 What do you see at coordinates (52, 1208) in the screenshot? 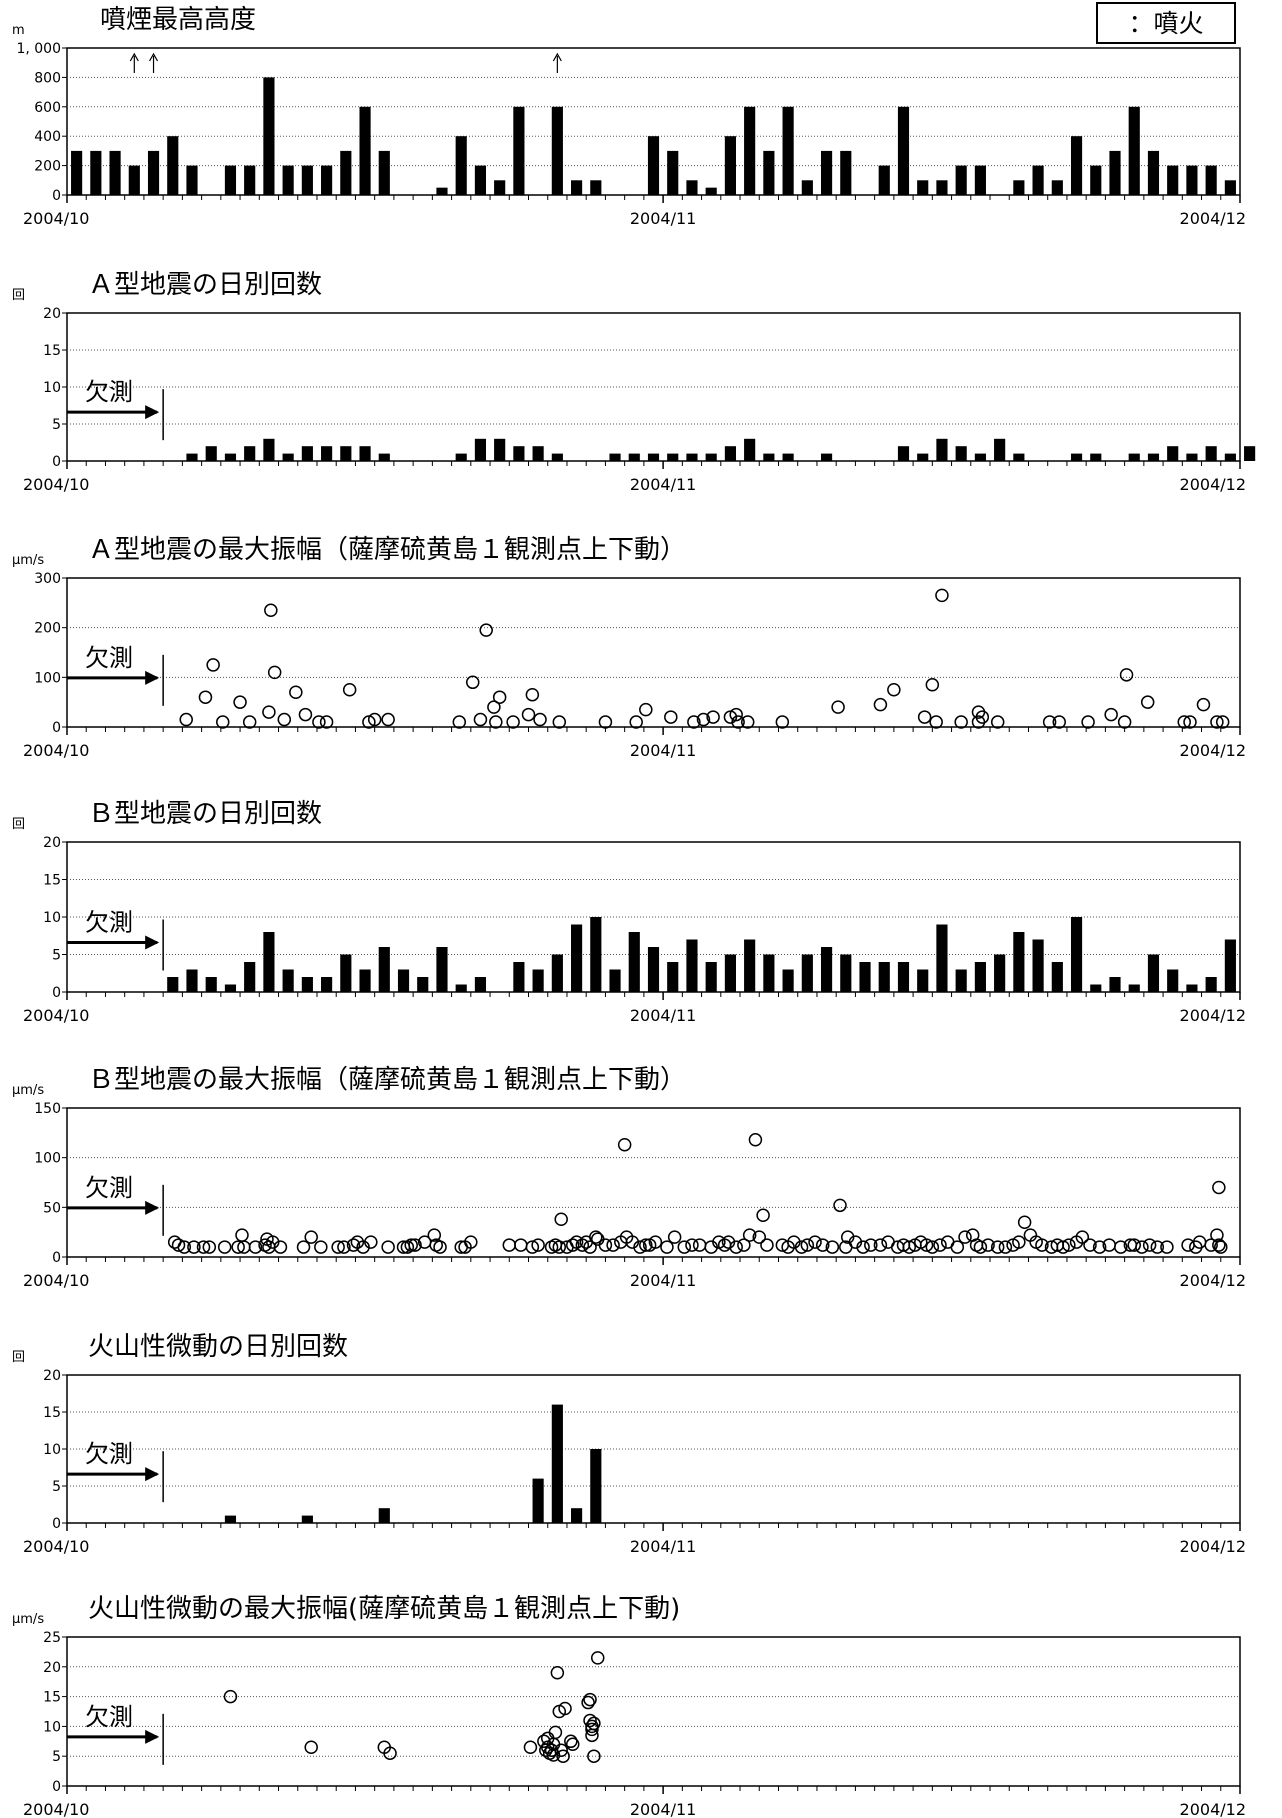
I see `y-tick-label: 50` at bounding box center [52, 1208].